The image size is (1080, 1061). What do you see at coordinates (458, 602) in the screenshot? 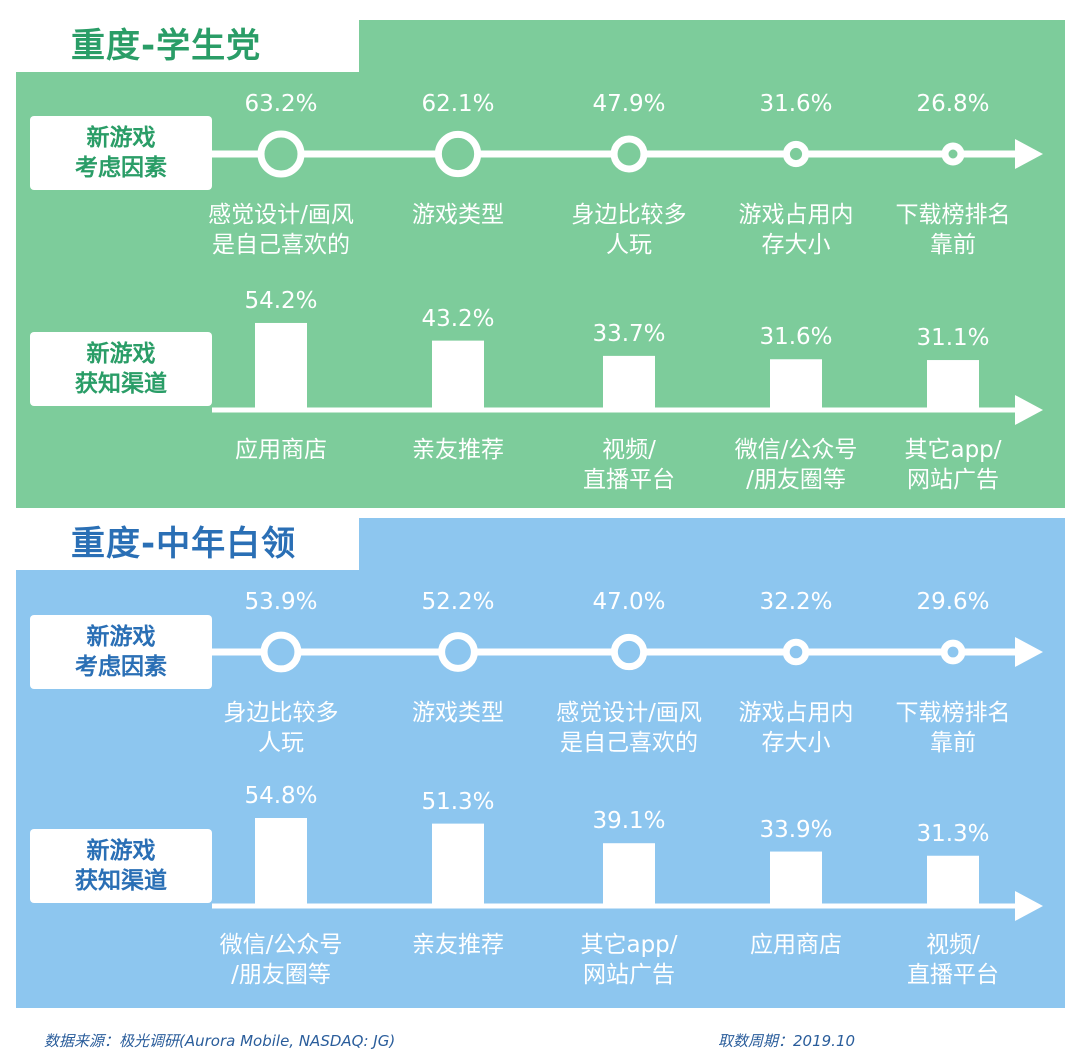
I see `data-label: 52.2%` at bounding box center [458, 602].